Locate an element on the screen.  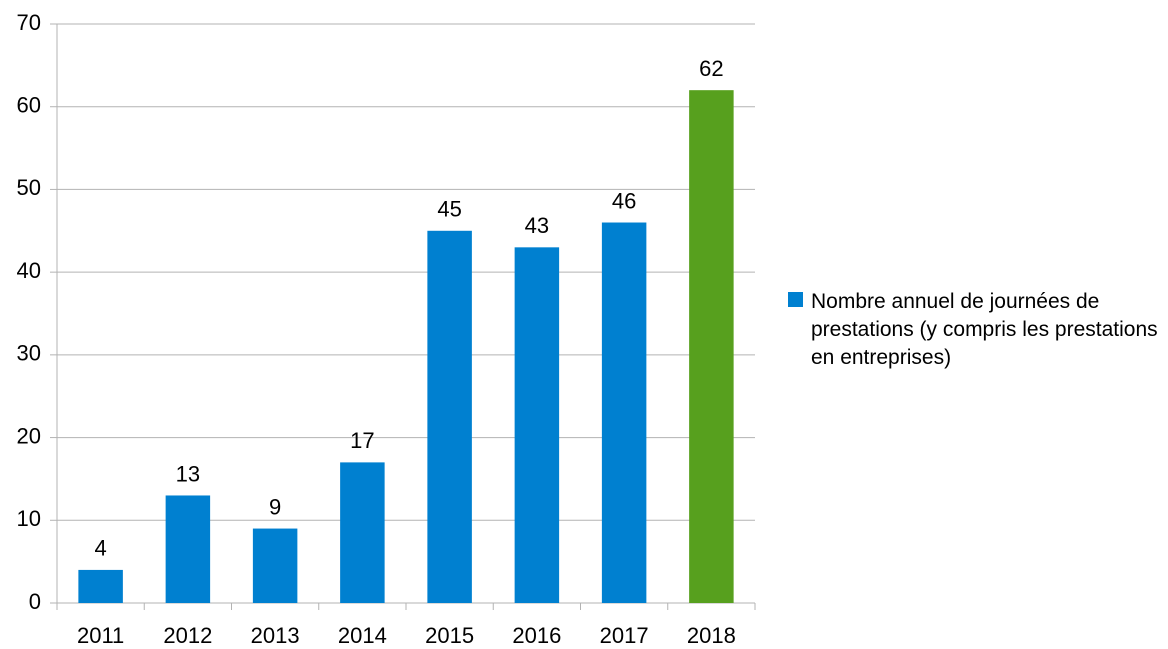
x-tick-label: 2016 is located at coordinates (536, 635).